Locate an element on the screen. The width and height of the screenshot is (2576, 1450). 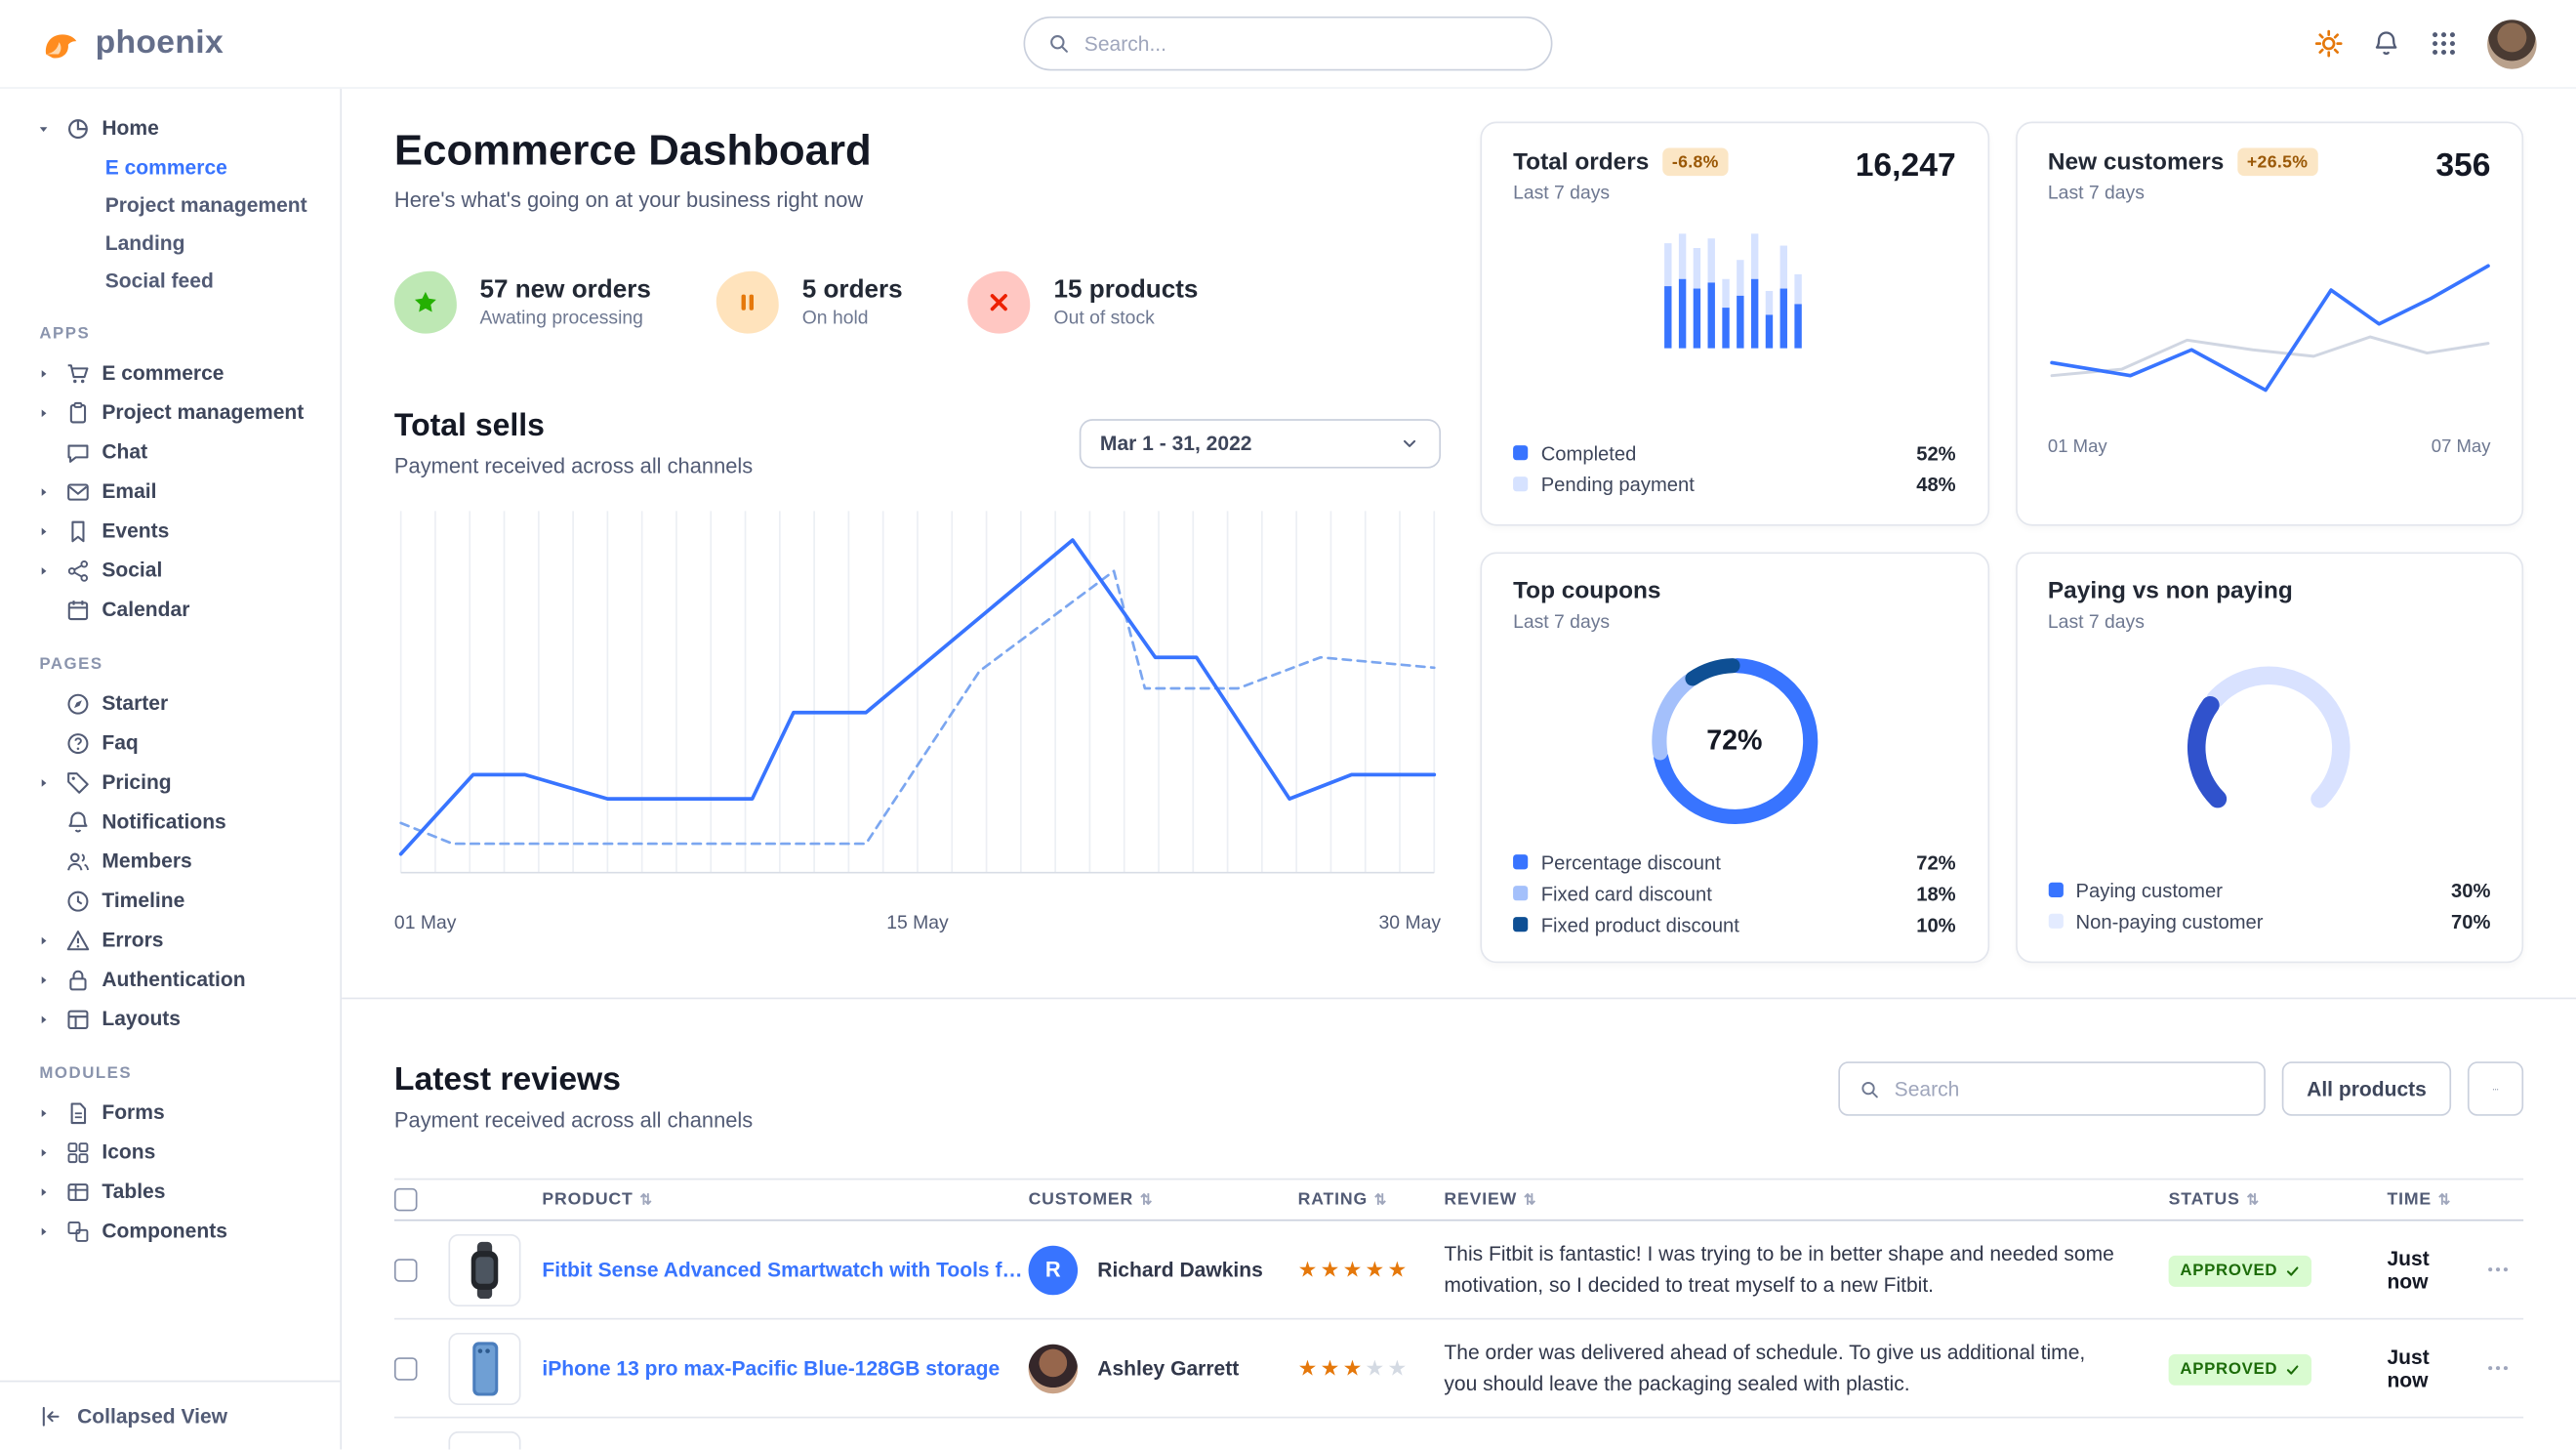
sidebar-item-landing: Landing is located at coordinates (170, 243).